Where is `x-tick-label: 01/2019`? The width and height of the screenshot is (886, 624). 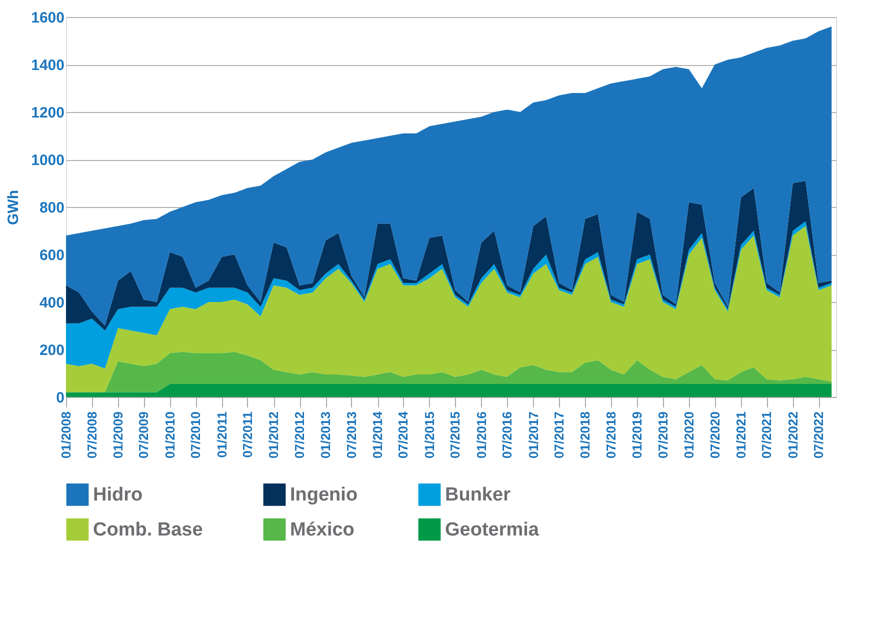 x-tick-label: 01/2019 is located at coordinates (637, 435).